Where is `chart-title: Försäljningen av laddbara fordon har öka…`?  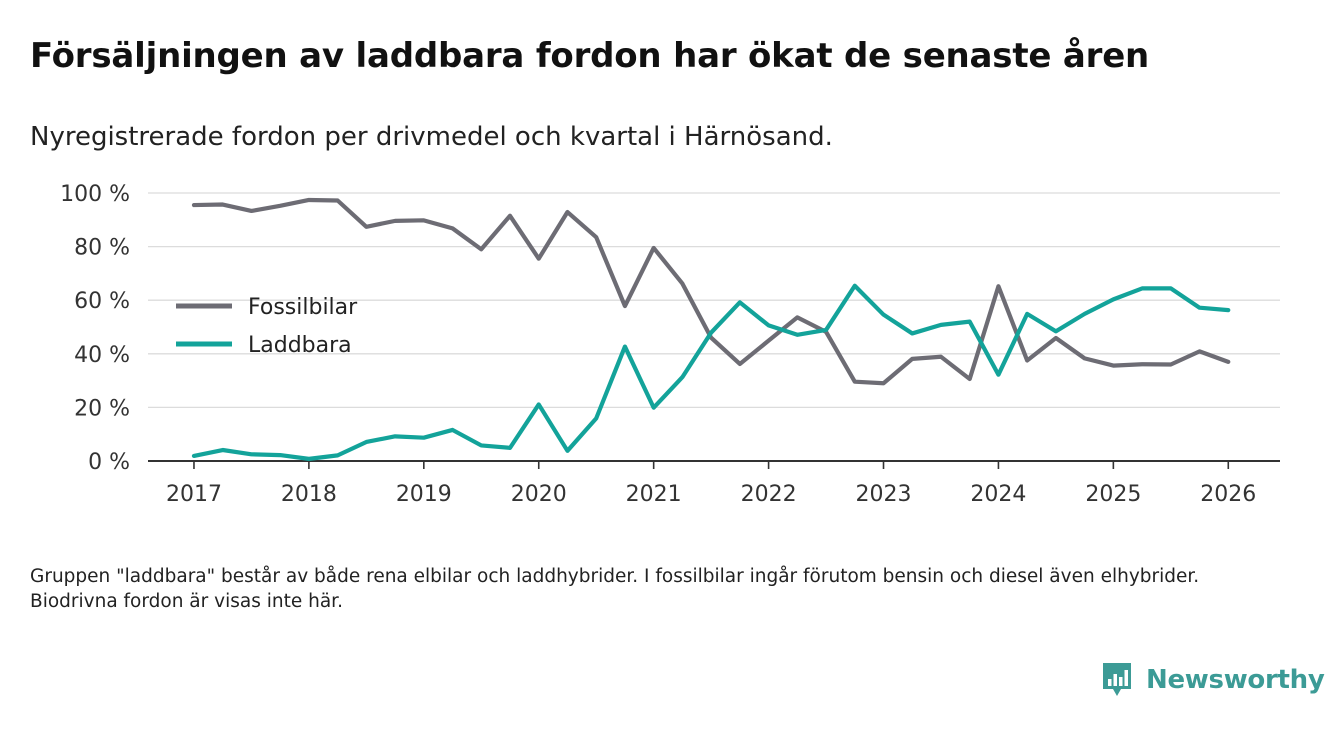
chart-title: Försäljningen av laddbara fordon har öka… is located at coordinates (590, 56).